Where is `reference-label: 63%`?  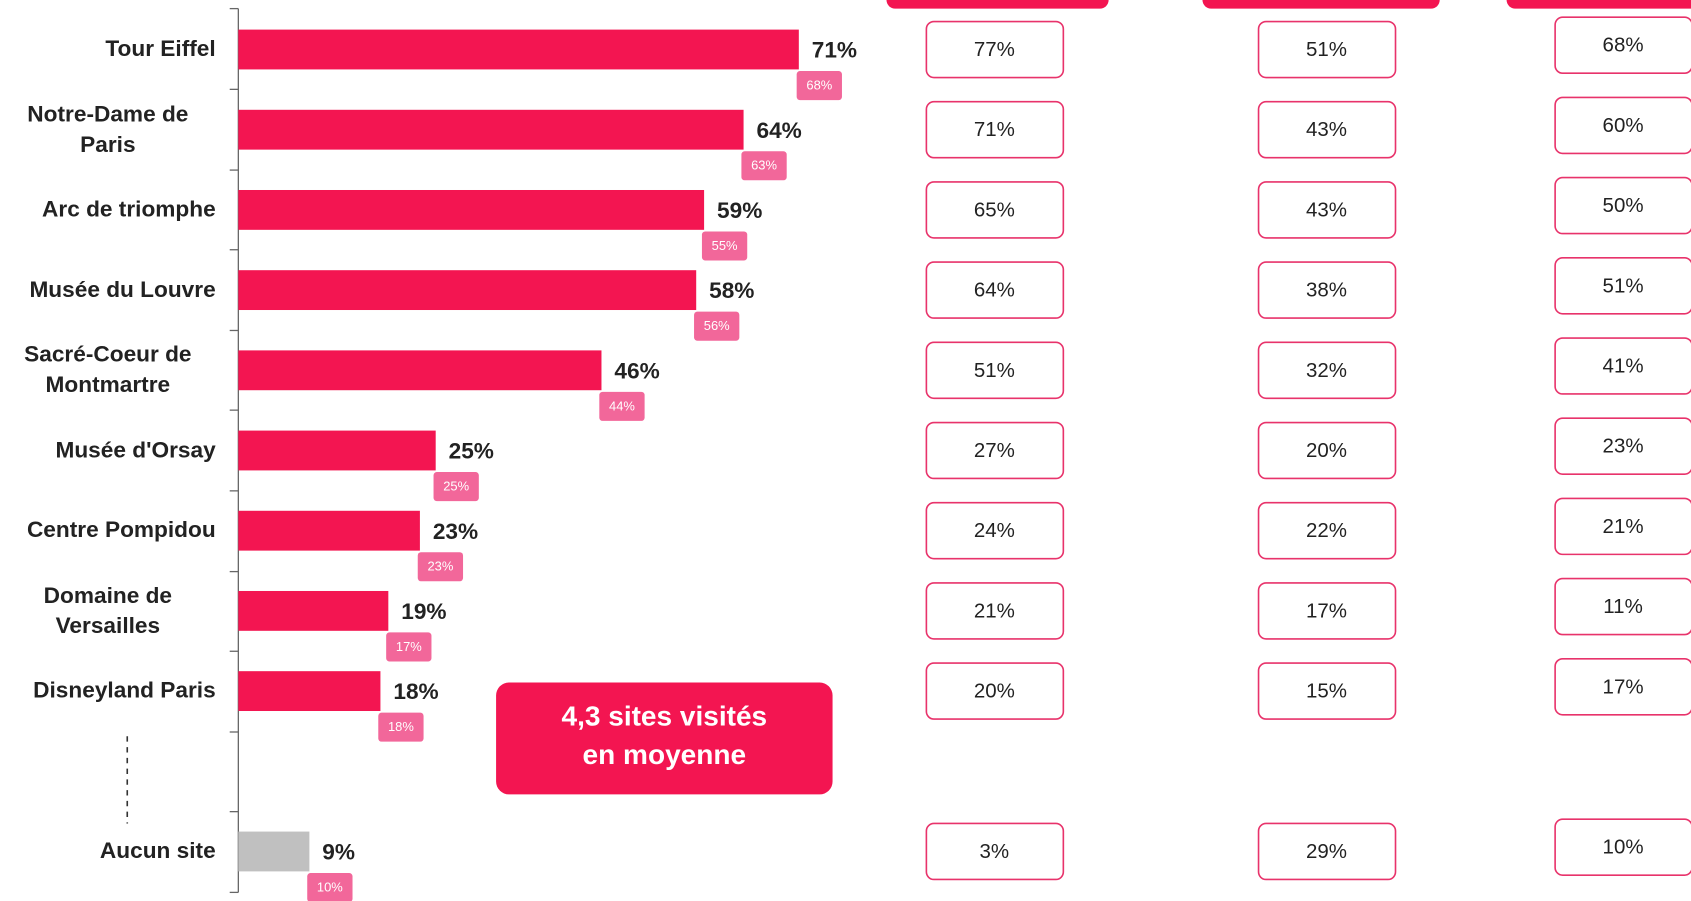
reference-label: 63% is located at coordinates (764, 165).